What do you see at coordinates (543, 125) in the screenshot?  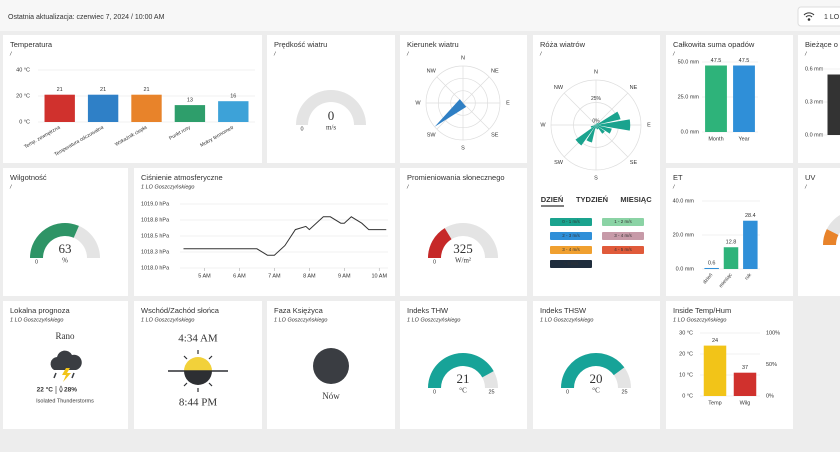 I see `direction-label: W` at bounding box center [543, 125].